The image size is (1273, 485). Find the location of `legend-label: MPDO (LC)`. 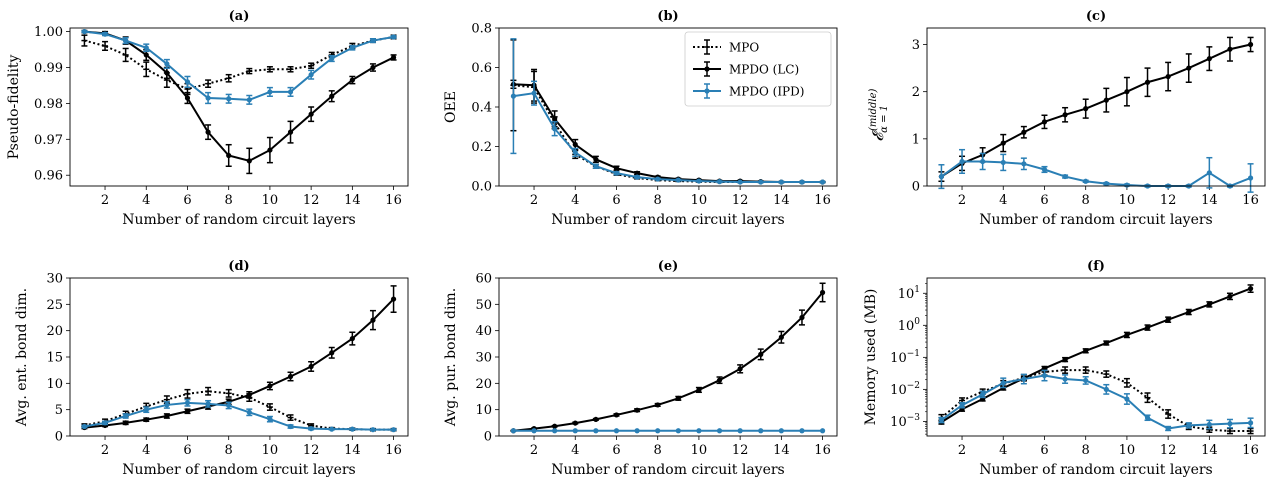

legend-label: MPDO (LC) is located at coordinates (764, 70).